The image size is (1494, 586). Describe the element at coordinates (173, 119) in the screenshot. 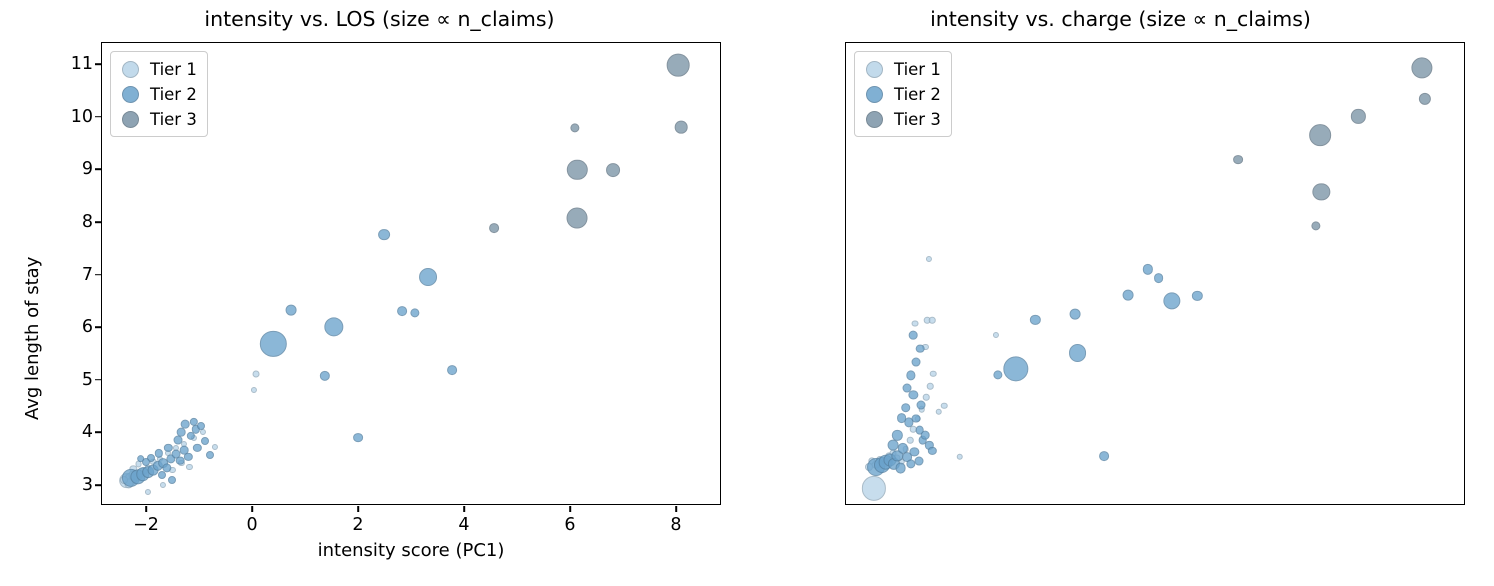

I see `legend-label-tier-3: Tier 3` at that location.